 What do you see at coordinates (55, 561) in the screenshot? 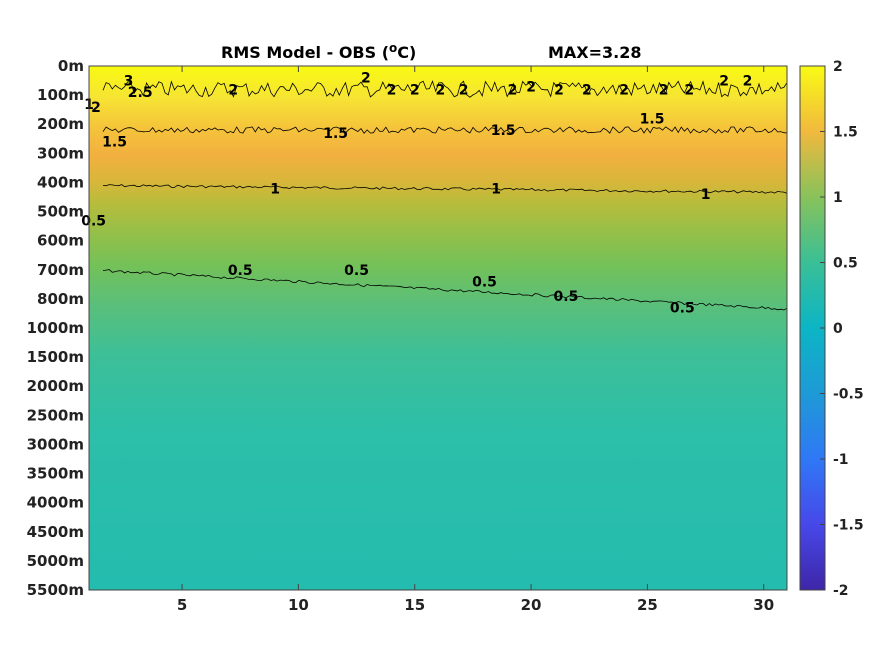
I see `y-tick-label: 5000m` at bounding box center [55, 561].